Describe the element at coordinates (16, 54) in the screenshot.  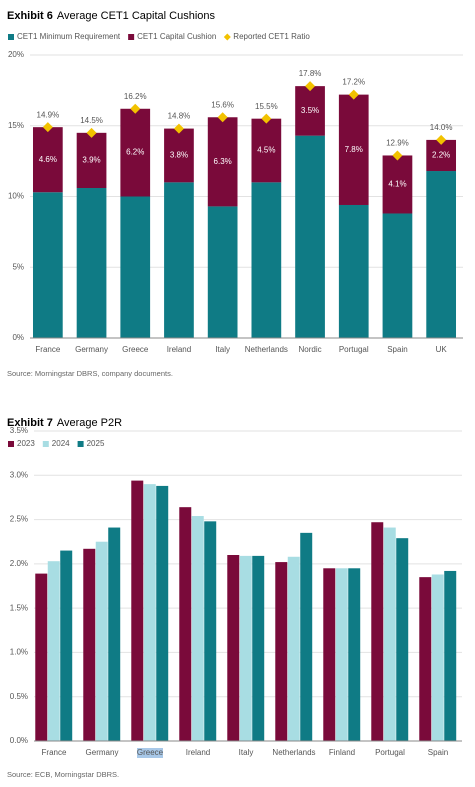
I see `y-tick-label: 20%` at that location.